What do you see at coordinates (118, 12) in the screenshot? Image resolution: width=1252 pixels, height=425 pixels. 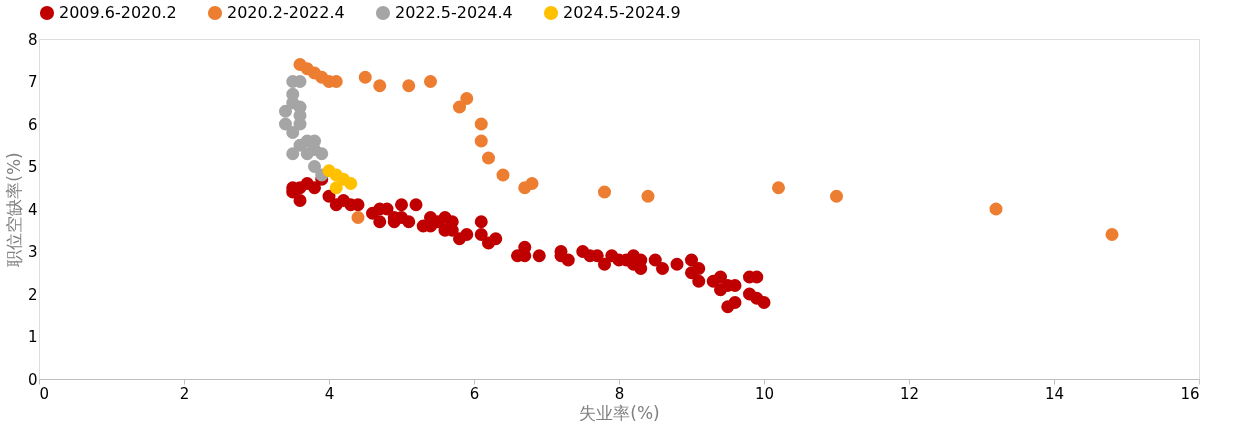 I see `legend-label: 2009.6-2020.2` at bounding box center [118, 12].